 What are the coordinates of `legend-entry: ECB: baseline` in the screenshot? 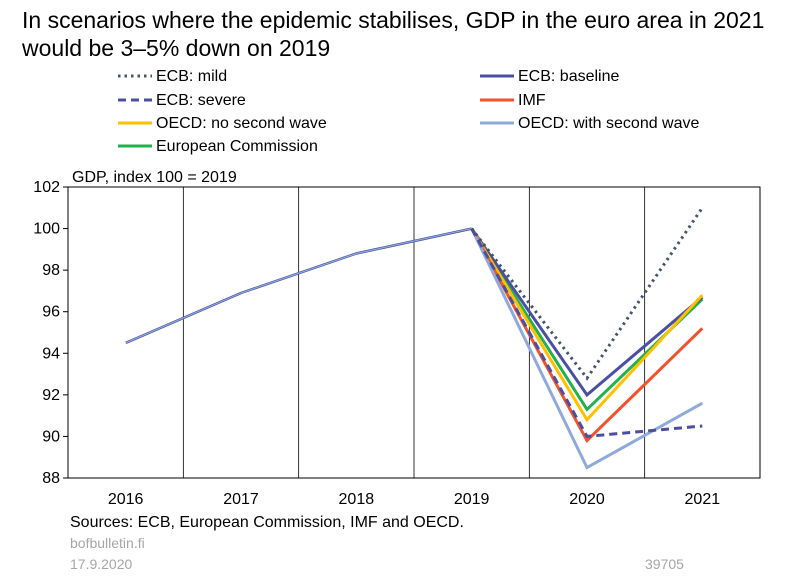 It's located at (549, 76).